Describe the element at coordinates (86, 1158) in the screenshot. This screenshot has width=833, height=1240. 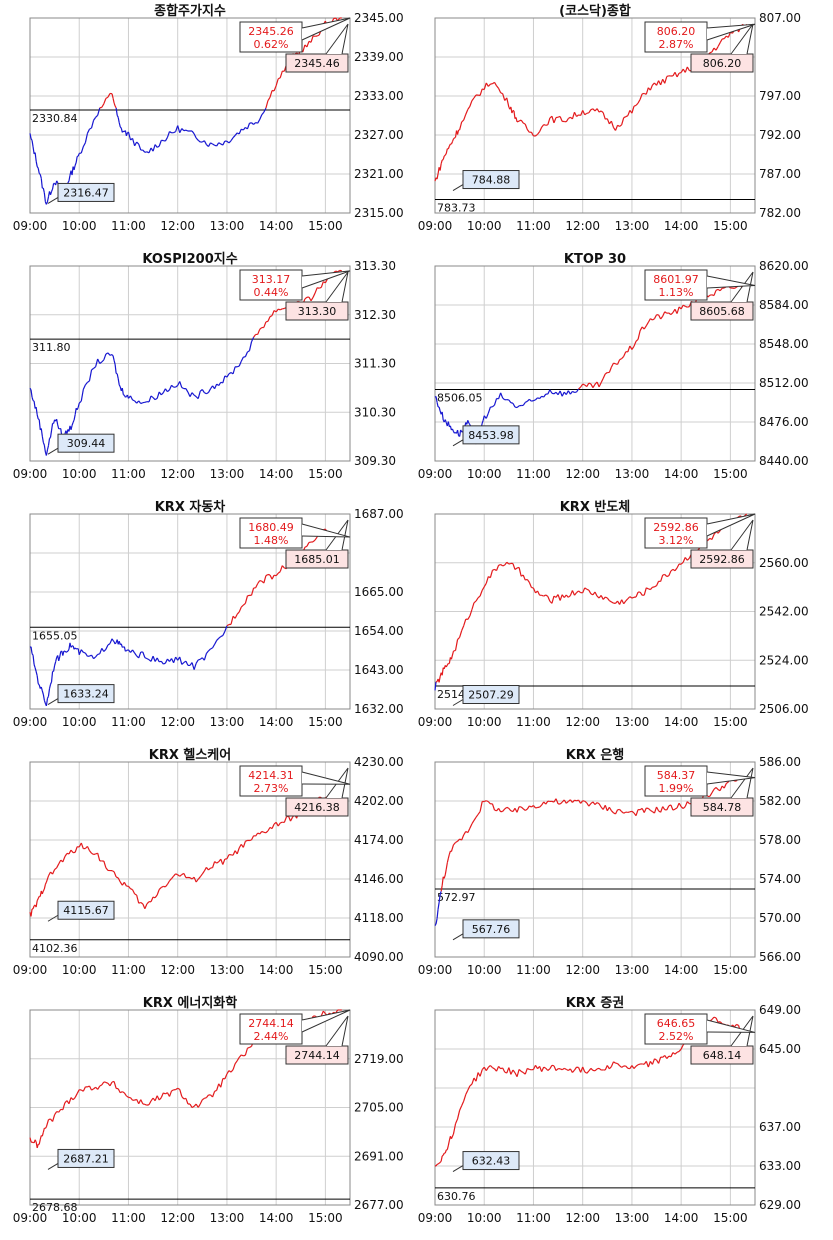
I see `low-box` at that location.